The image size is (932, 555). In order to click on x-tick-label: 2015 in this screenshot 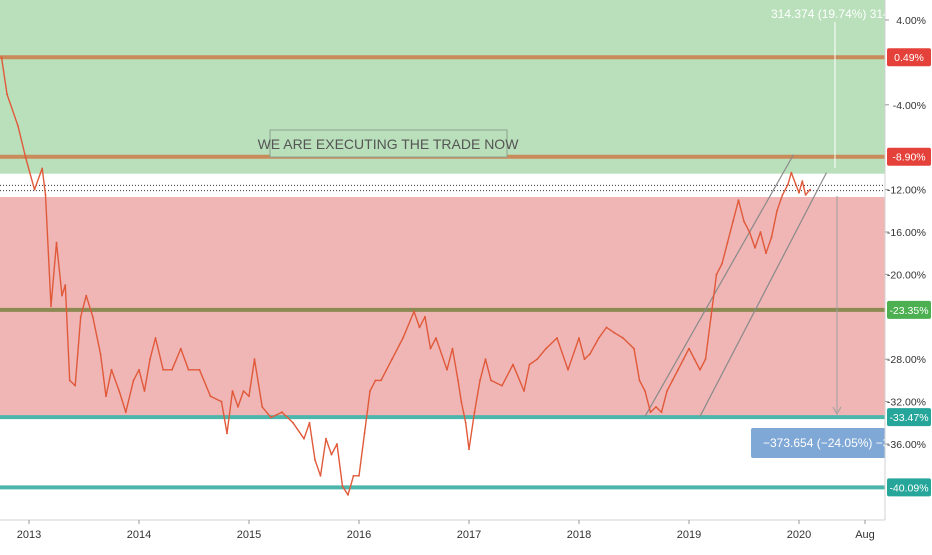, I will do `click(249, 535)`.